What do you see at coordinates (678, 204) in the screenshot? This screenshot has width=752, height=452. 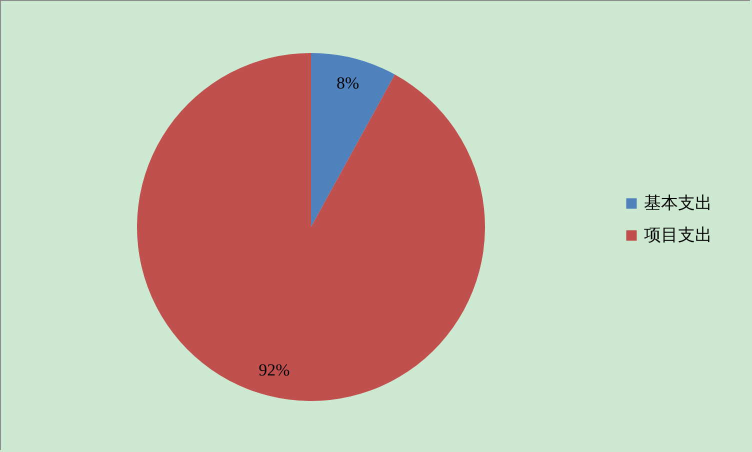 I see `legend-label: 基本支出` at bounding box center [678, 204].